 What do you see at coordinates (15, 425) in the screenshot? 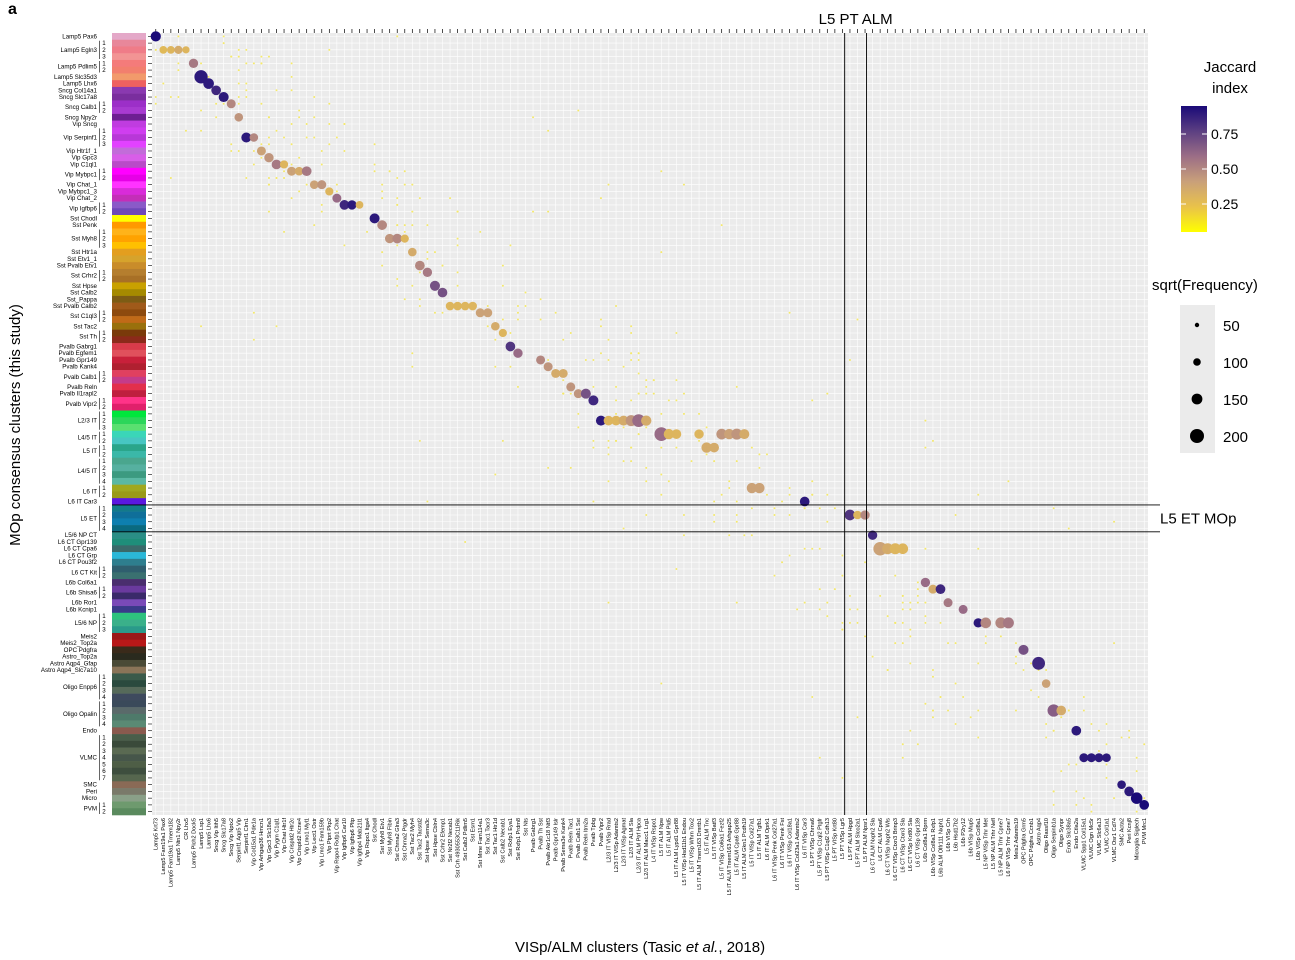
I see `y-axis-title: MOp consensus clusters (this study)` at bounding box center [15, 425].